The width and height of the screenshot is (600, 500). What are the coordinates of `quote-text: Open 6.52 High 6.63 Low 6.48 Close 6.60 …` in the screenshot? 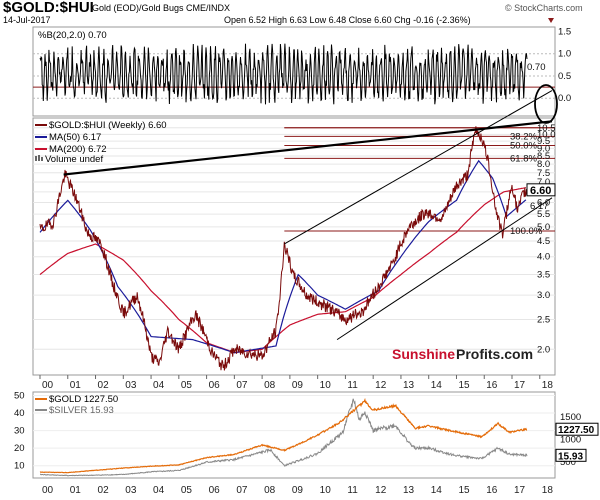 It's located at (347, 20).